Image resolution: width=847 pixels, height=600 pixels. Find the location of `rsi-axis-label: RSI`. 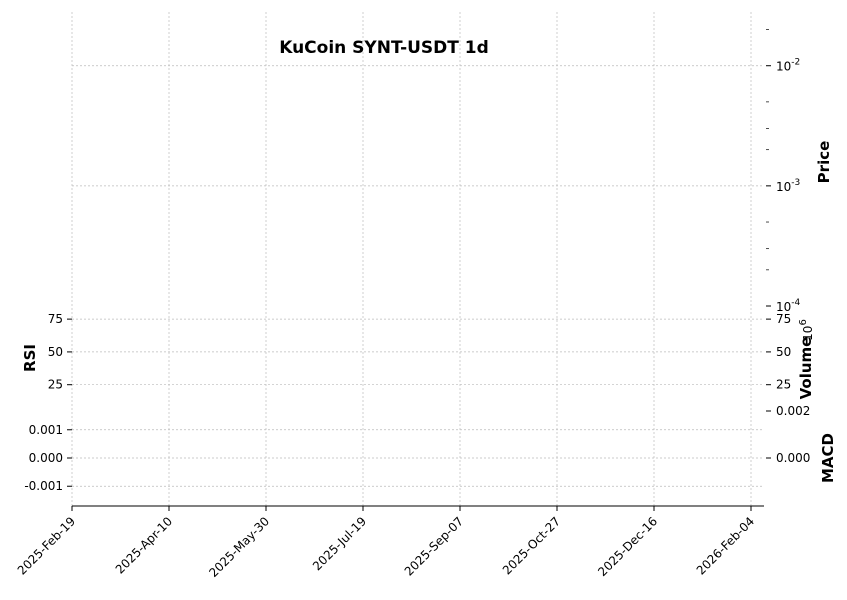

rsi-axis-label: RSI is located at coordinates (30, 358).